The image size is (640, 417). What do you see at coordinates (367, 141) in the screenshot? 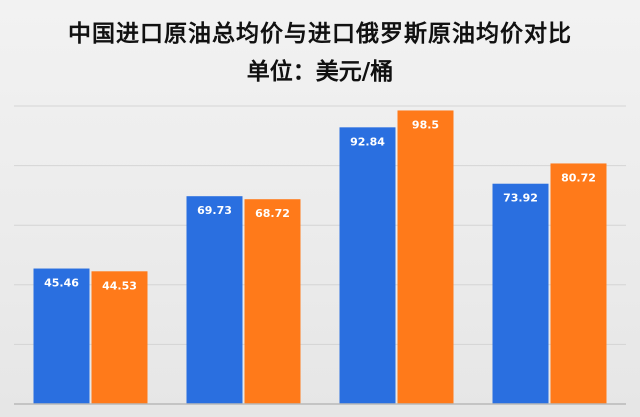
I see `data-label: 92.84` at bounding box center [367, 141].